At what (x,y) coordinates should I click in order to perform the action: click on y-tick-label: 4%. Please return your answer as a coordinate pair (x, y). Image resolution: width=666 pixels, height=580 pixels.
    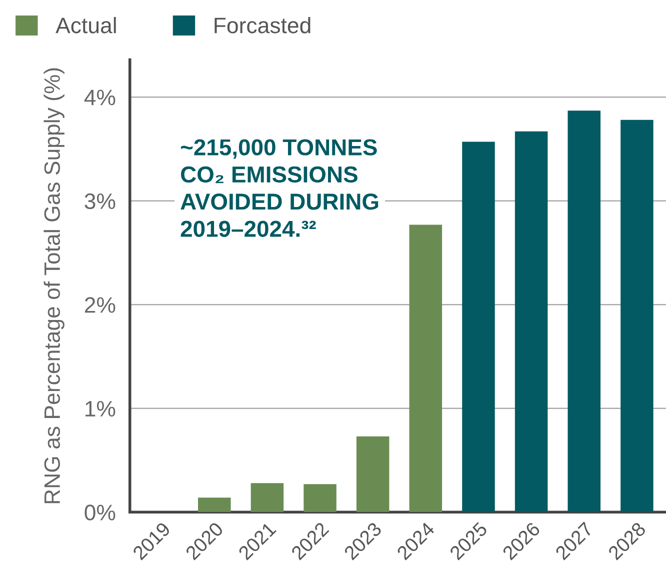
    Looking at the image, I should click on (100, 98).